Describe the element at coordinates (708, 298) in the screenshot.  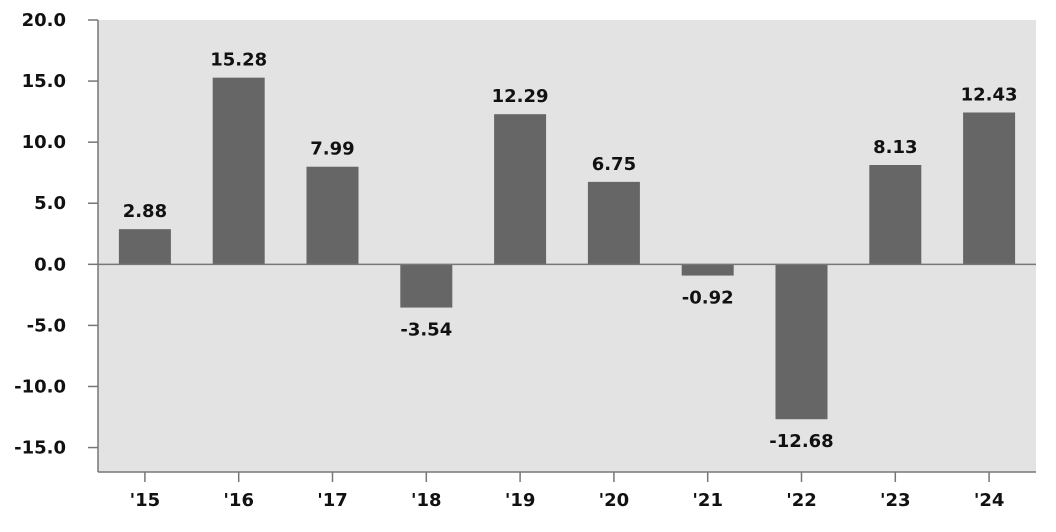
I see `data-label-6: -0.92` at that location.